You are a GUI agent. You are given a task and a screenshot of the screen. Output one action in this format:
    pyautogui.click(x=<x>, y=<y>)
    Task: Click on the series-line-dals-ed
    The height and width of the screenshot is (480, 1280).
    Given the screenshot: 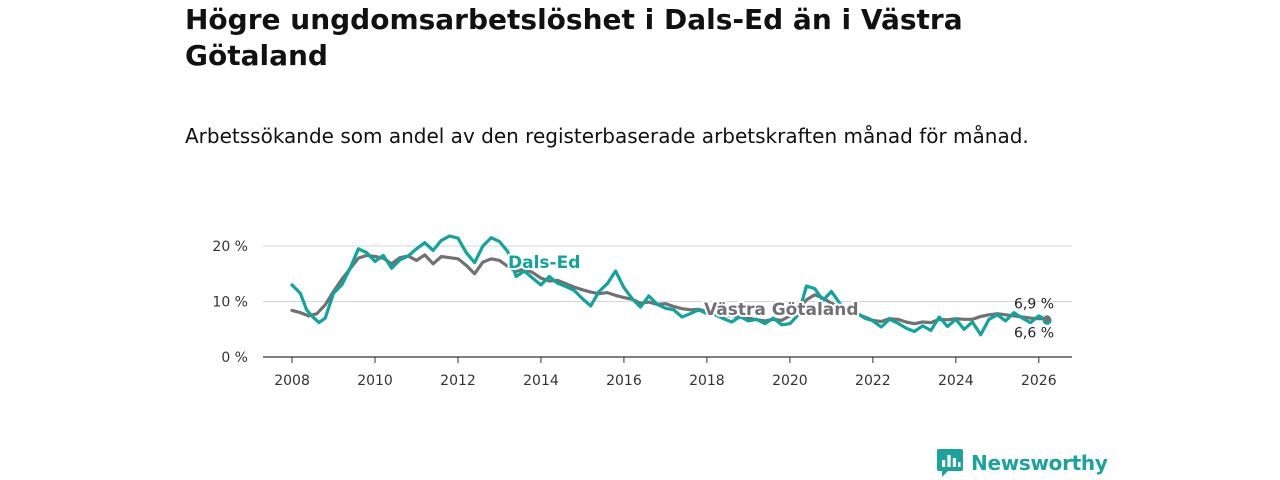 What is the action you would take?
    pyautogui.click(x=669, y=285)
    